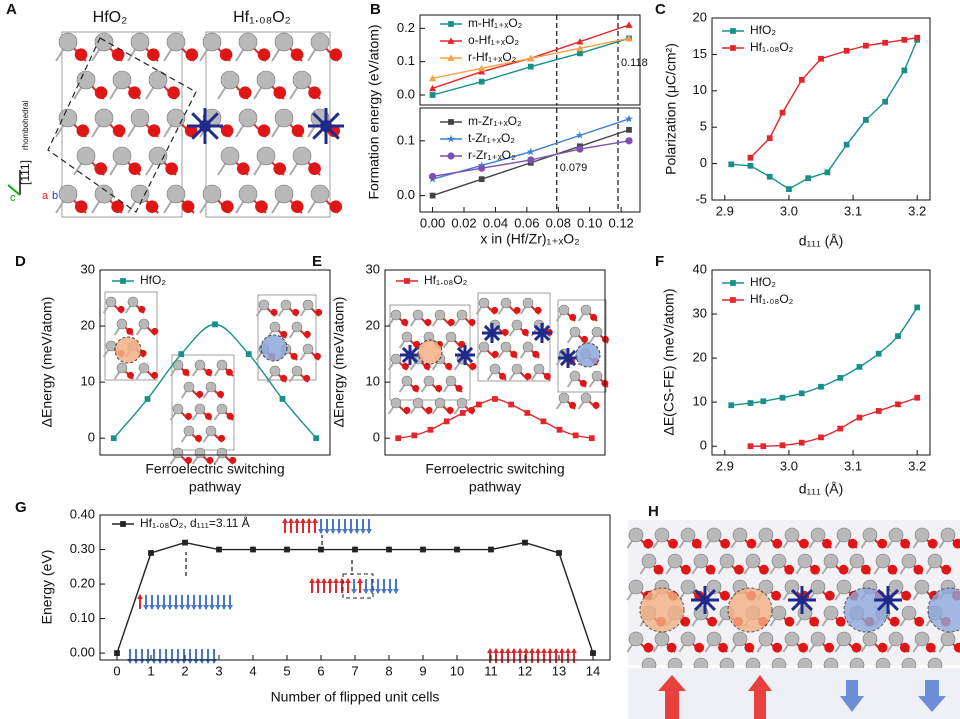 The image size is (960, 719). I want to click on x-tick-label: 14, so click(593, 670).